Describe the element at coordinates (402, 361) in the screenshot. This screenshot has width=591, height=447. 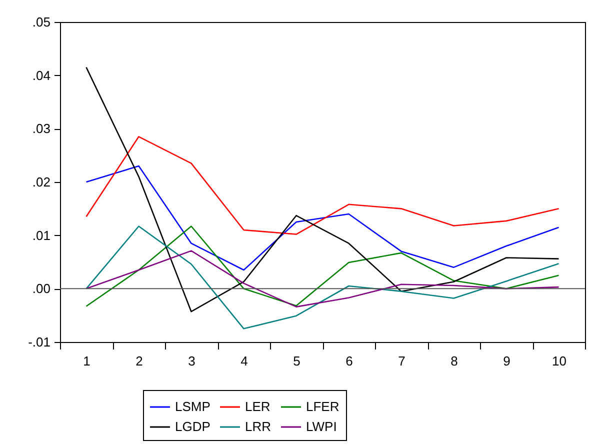
I see `x-tick-label: 7` at that location.